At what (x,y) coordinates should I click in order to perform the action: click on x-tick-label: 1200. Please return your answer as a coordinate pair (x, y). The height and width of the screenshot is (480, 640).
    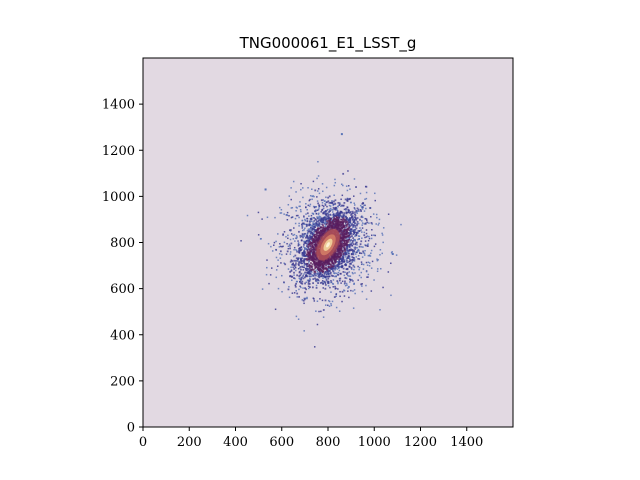
    Looking at the image, I should click on (420, 442).